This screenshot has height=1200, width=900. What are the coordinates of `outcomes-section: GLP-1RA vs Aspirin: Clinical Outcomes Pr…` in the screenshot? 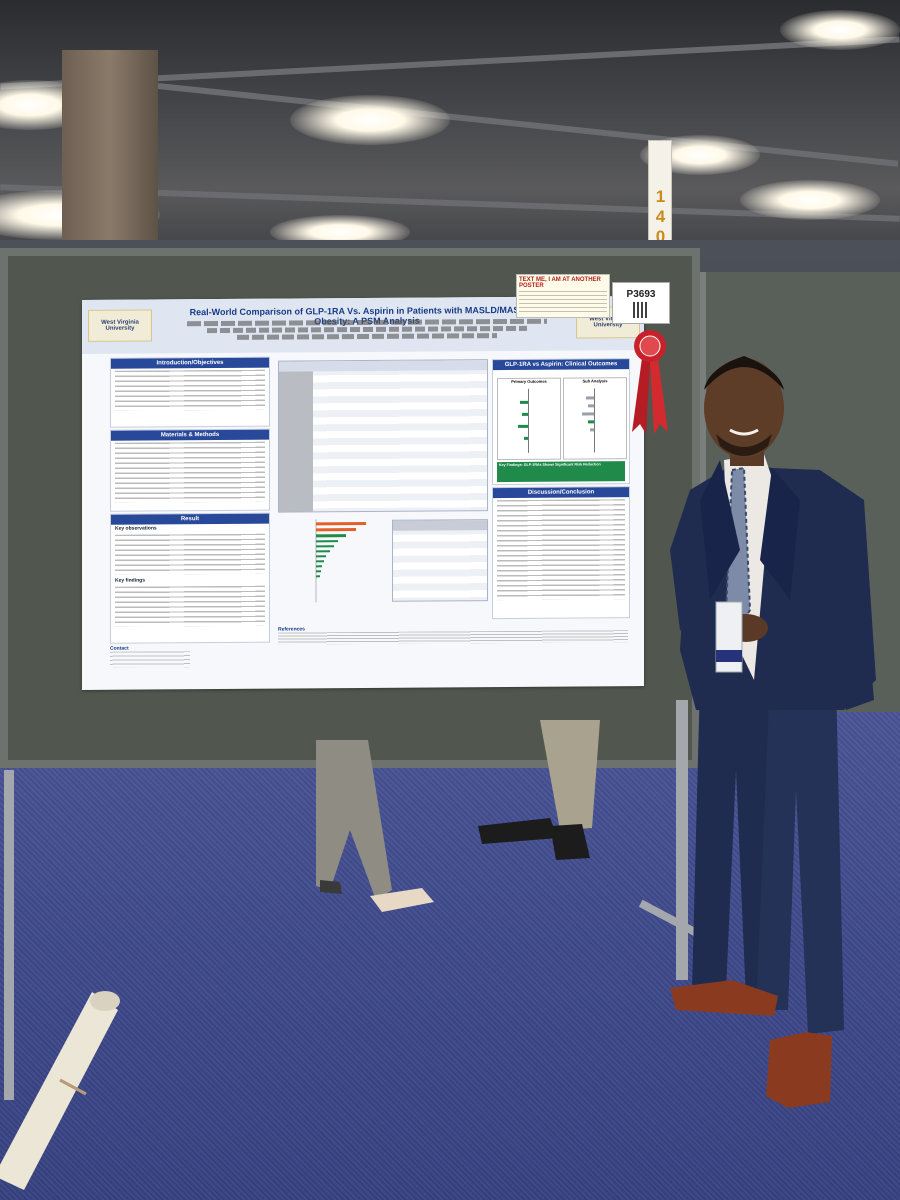 It's located at (561, 422).